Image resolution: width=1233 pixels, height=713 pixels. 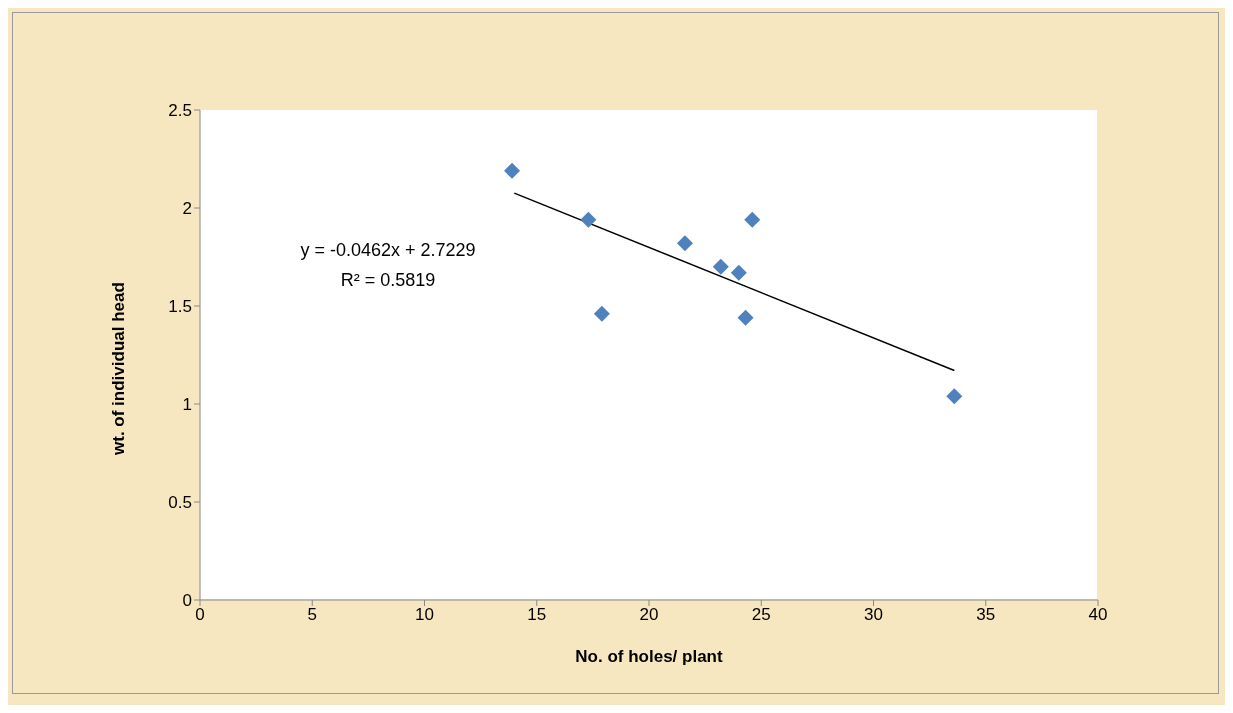 What do you see at coordinates (424, 615) in the screenshot?
I see `x-tick-label: 10` at bounding box center [424, 615].